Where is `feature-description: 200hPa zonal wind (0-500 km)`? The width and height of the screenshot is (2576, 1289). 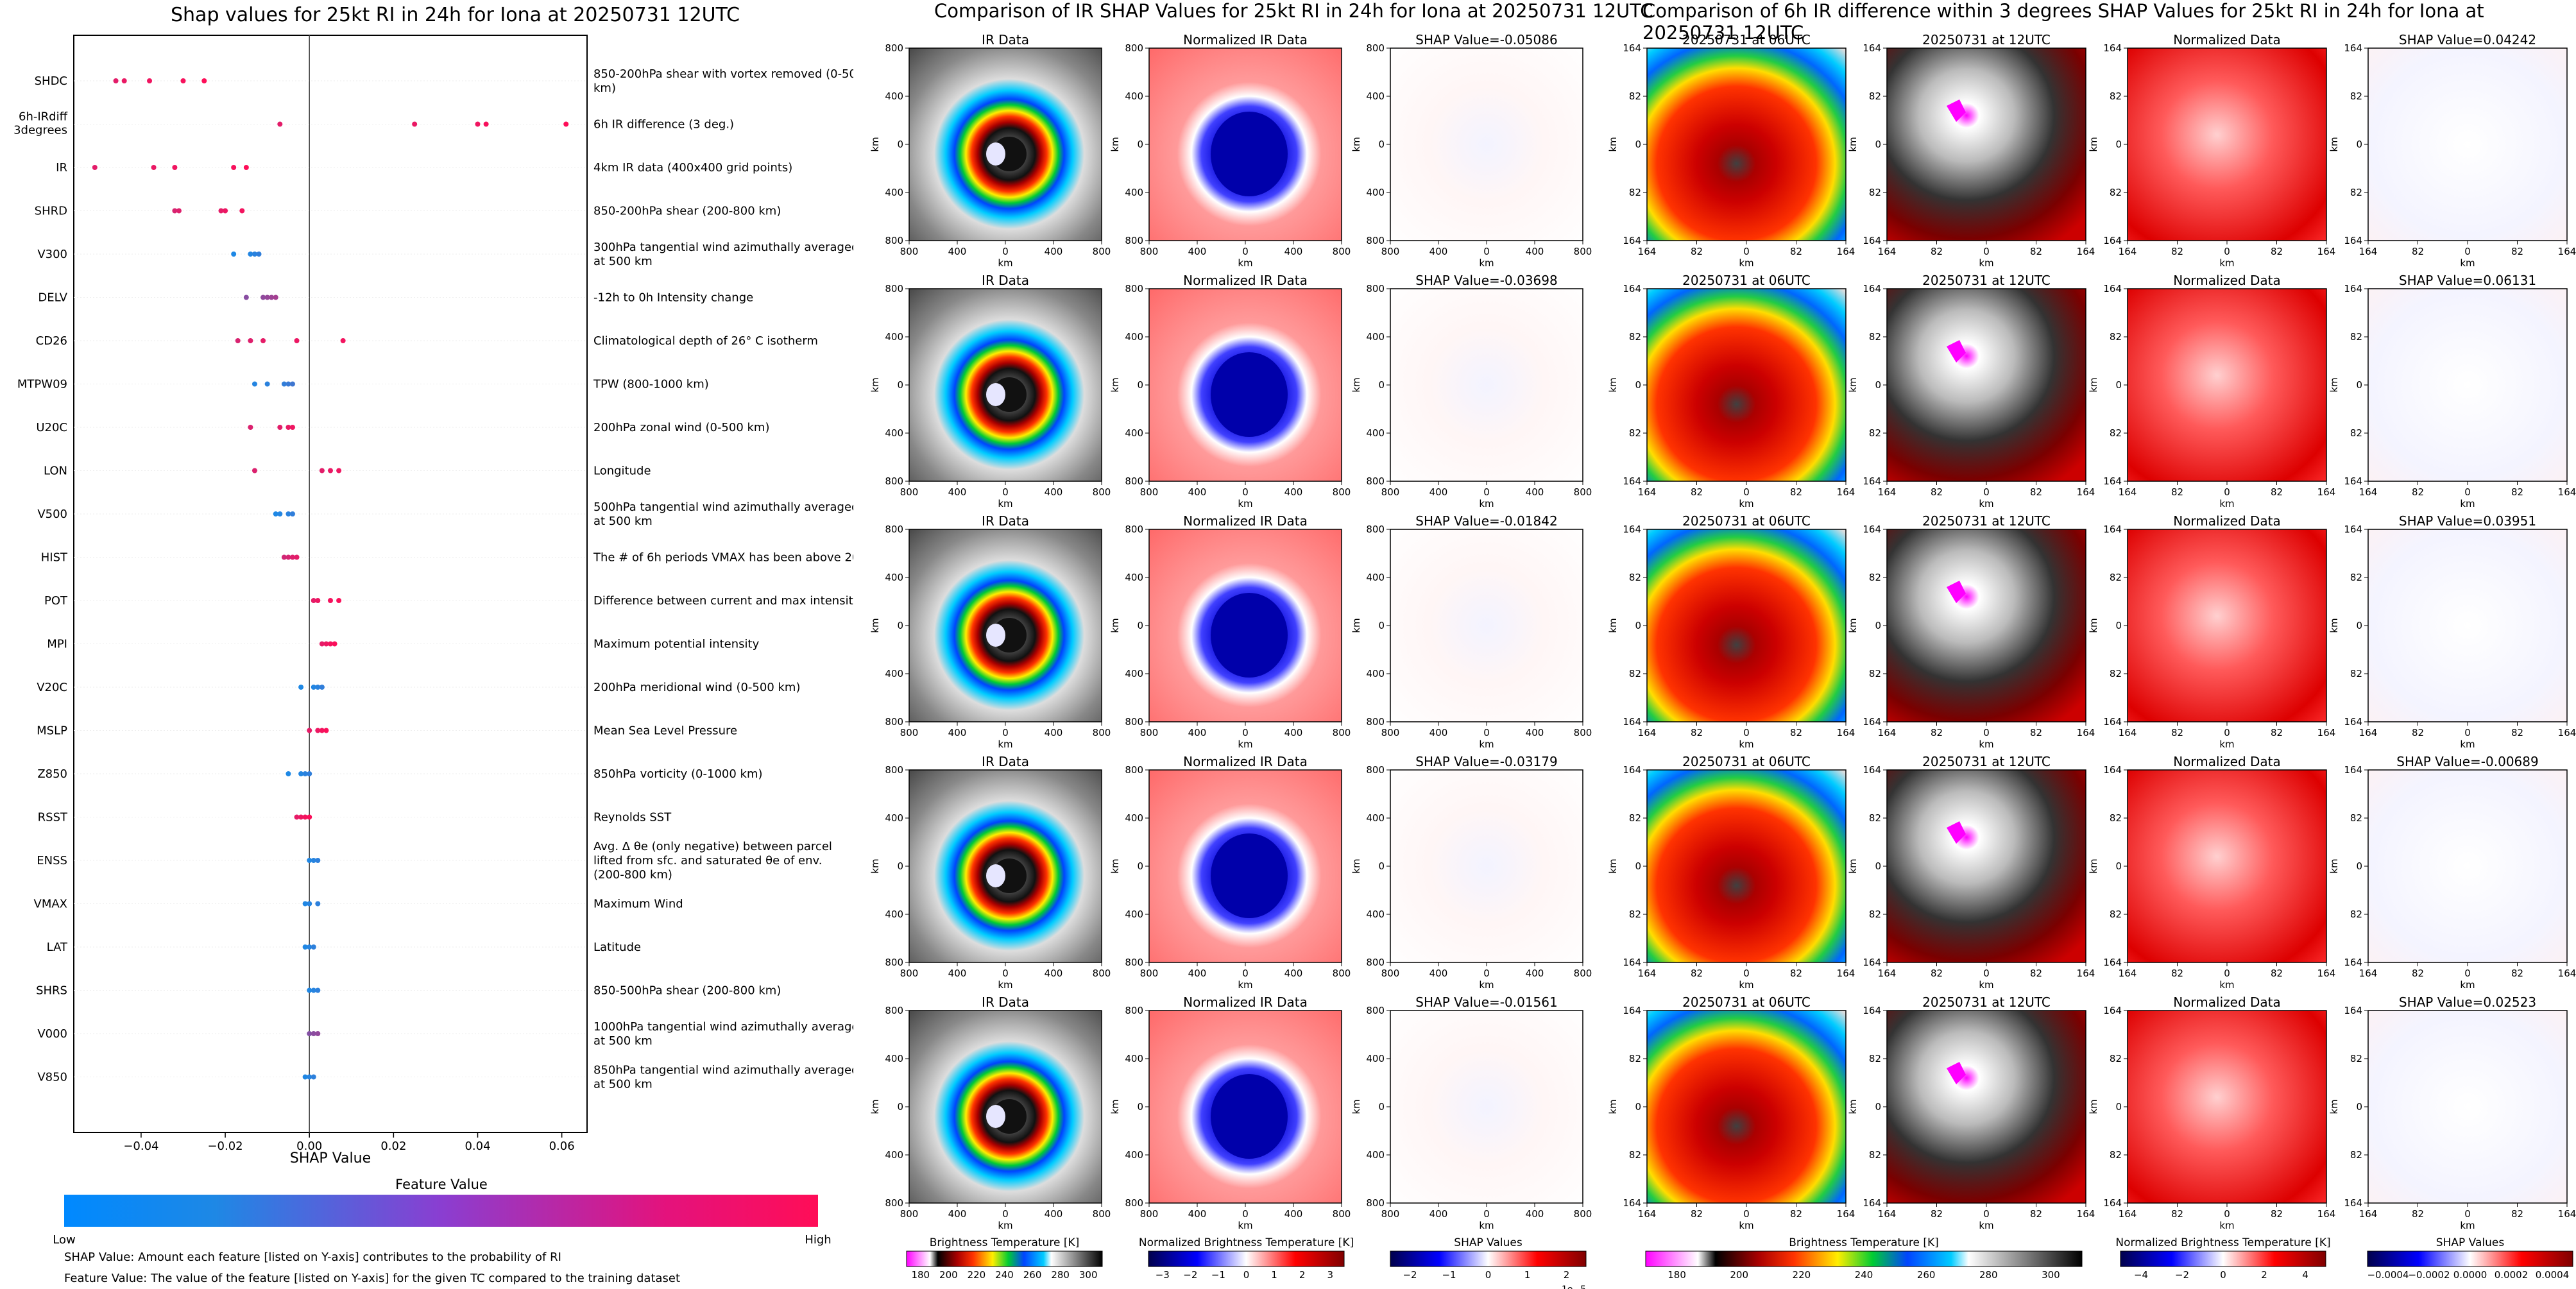 feature-description: 200hPa zonal wind (0-500 km) is located at coordinates (682, 428).